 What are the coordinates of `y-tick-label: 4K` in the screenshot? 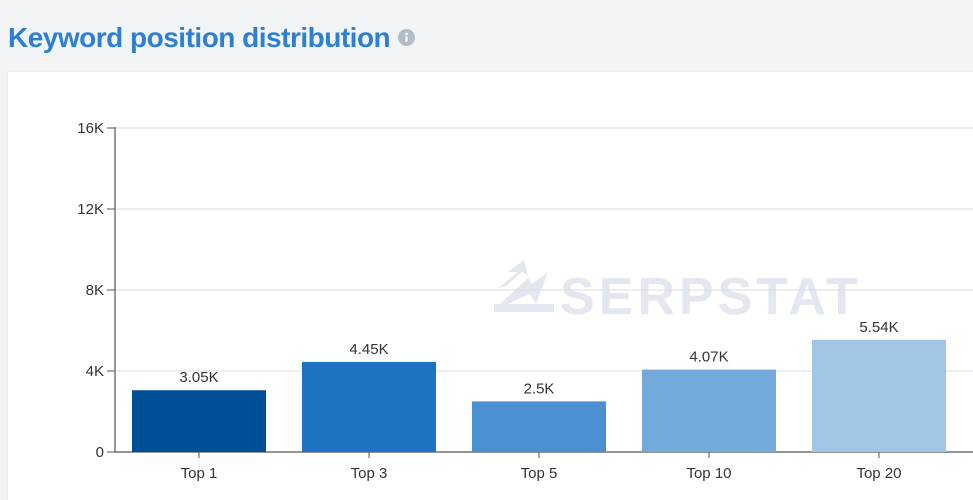 It's located at (95, 371).